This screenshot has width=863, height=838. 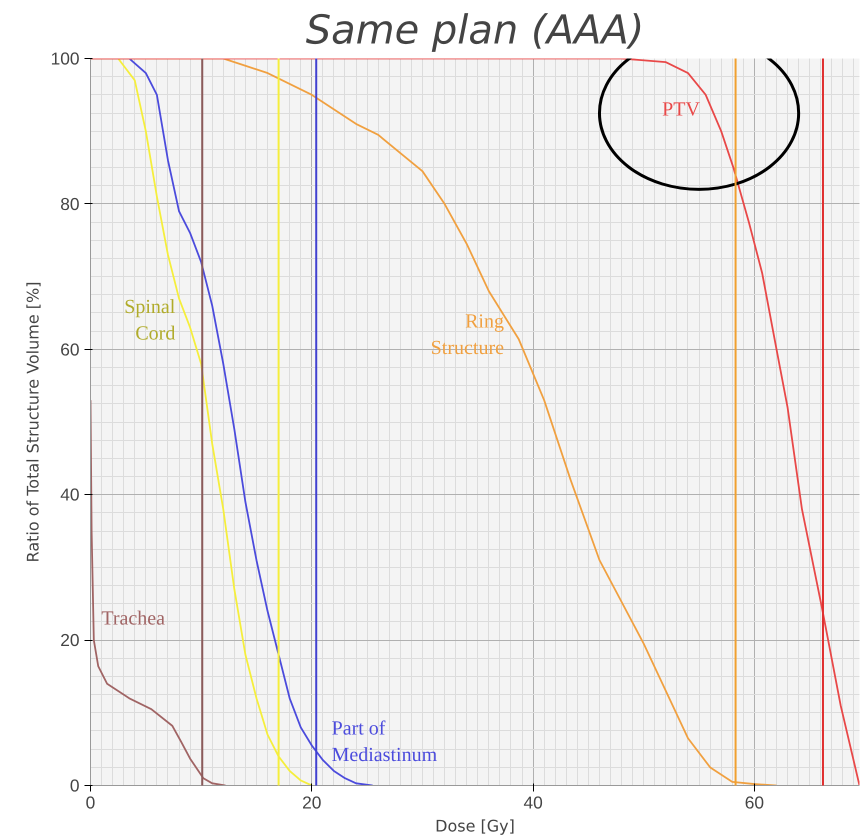 I want to click on x-tick-label: 60, so click(x=754, y=802).